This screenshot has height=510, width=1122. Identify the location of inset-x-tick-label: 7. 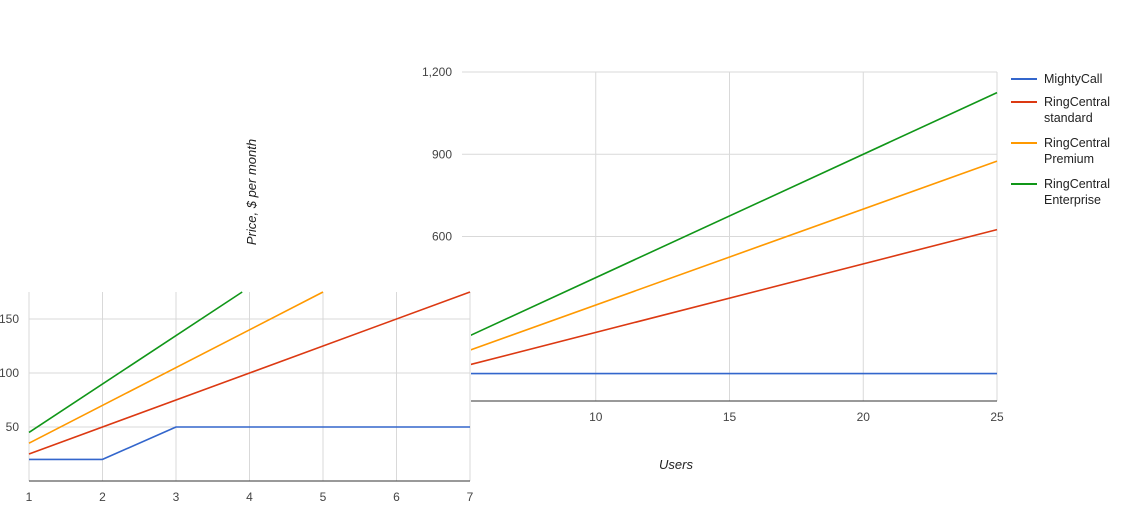
(470, 497).